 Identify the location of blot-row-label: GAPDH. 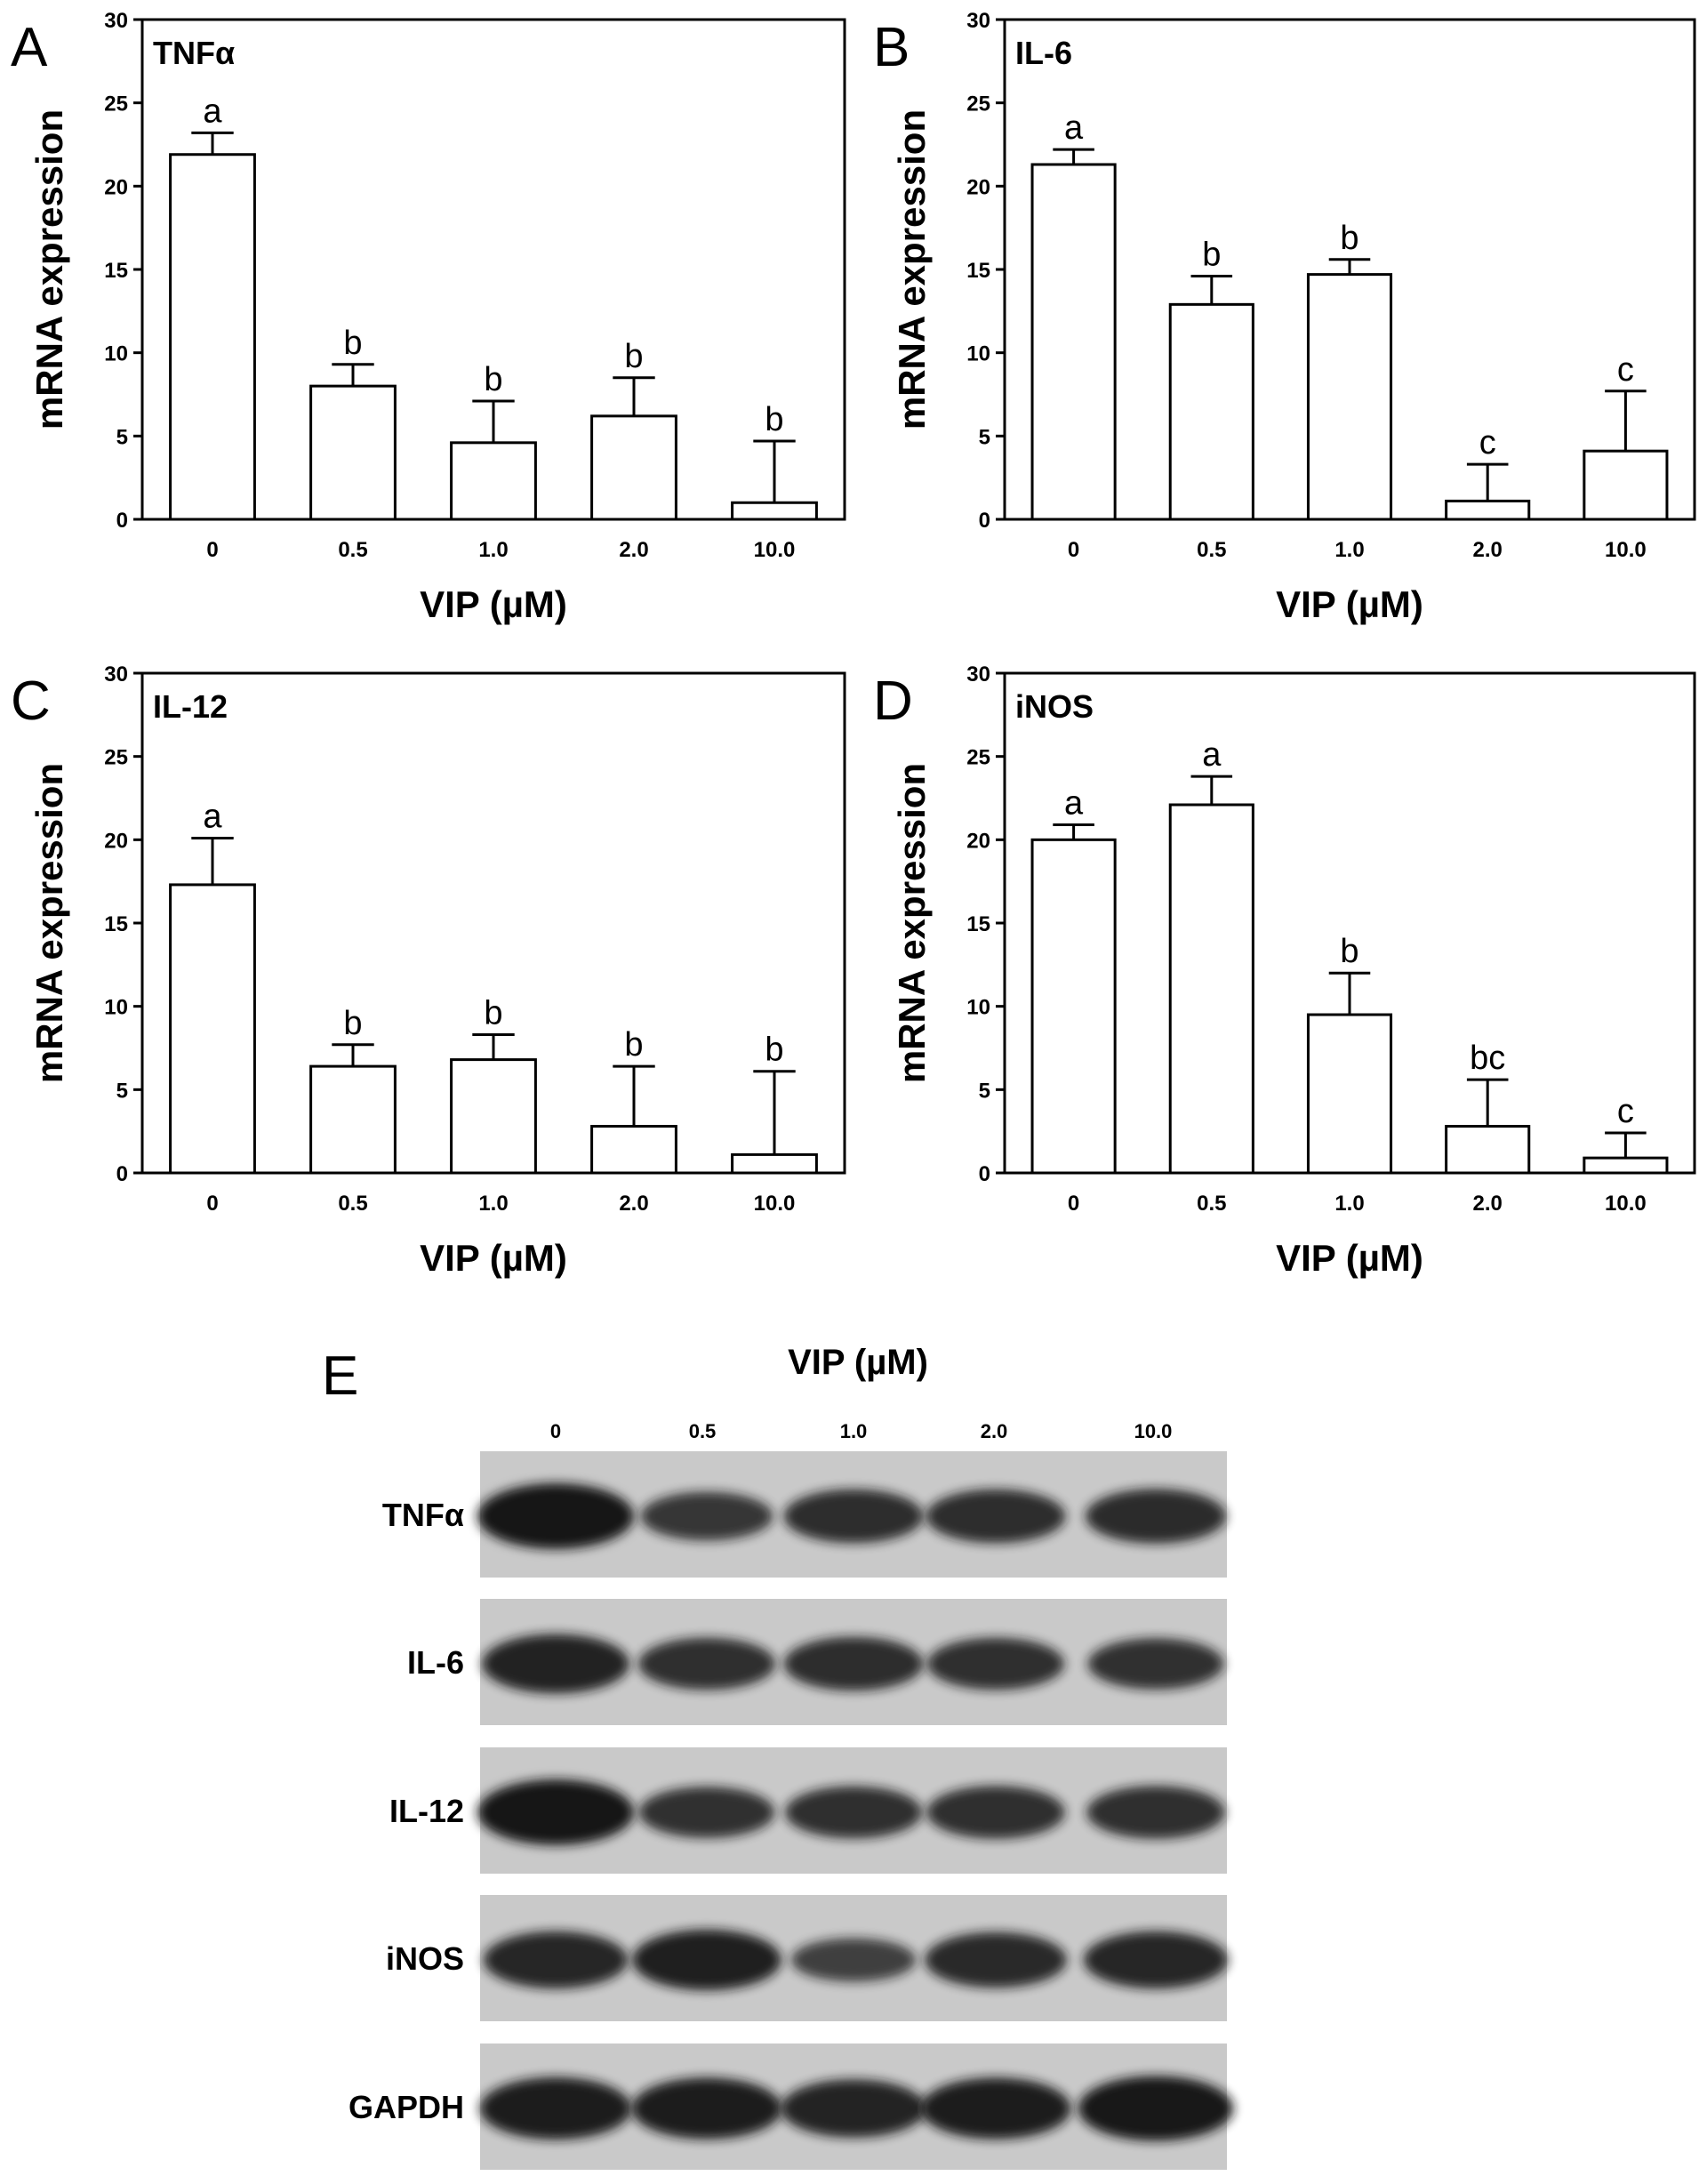
(406, 2107).